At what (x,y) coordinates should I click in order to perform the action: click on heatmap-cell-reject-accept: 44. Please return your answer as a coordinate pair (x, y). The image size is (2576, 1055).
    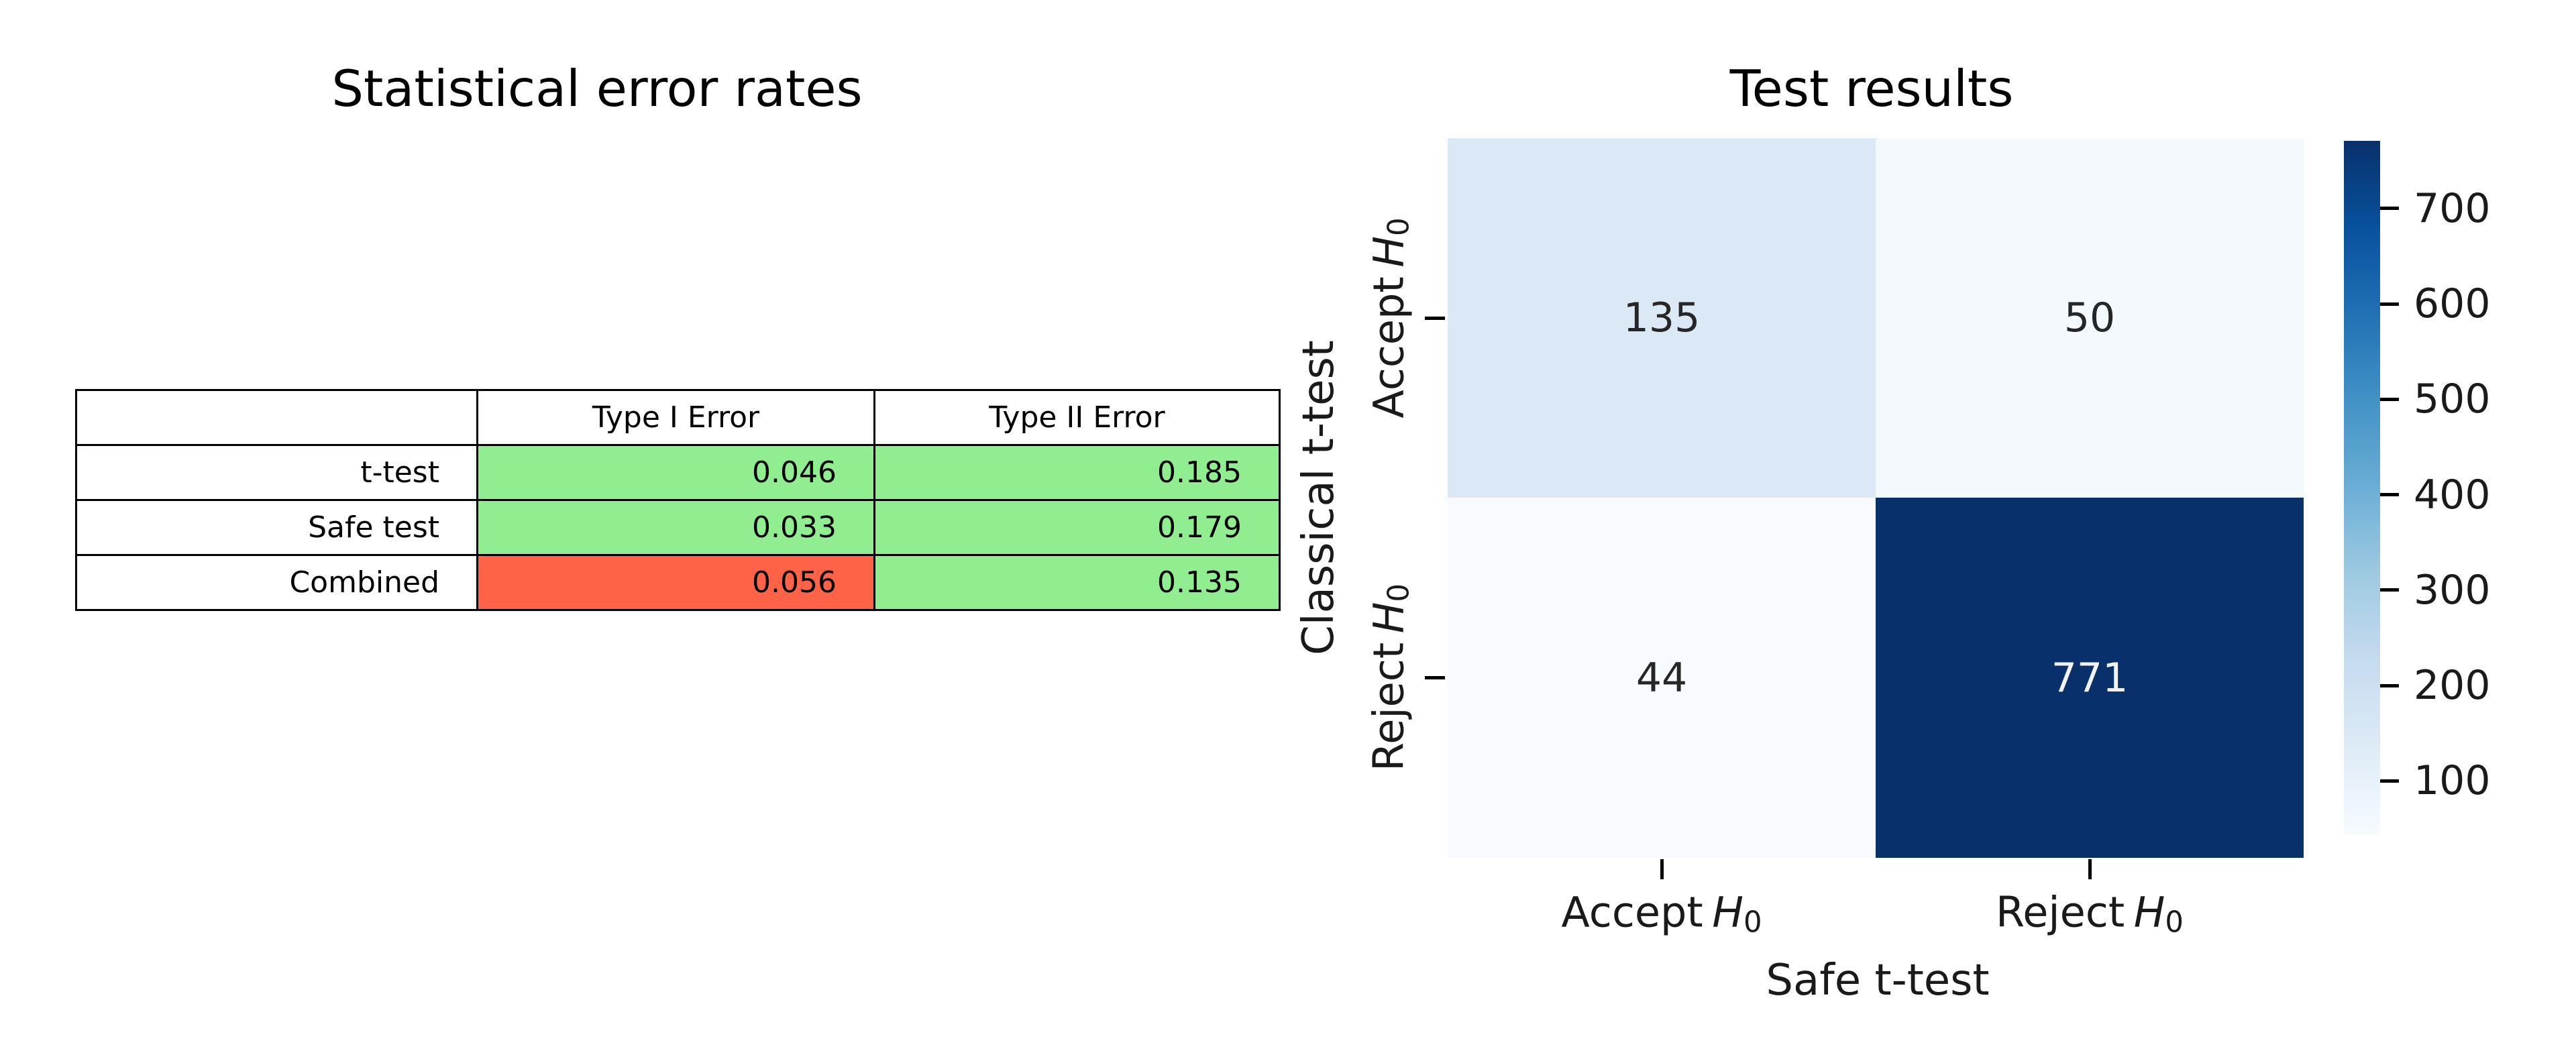
    Looking at the image, I should click on (1662, 678).